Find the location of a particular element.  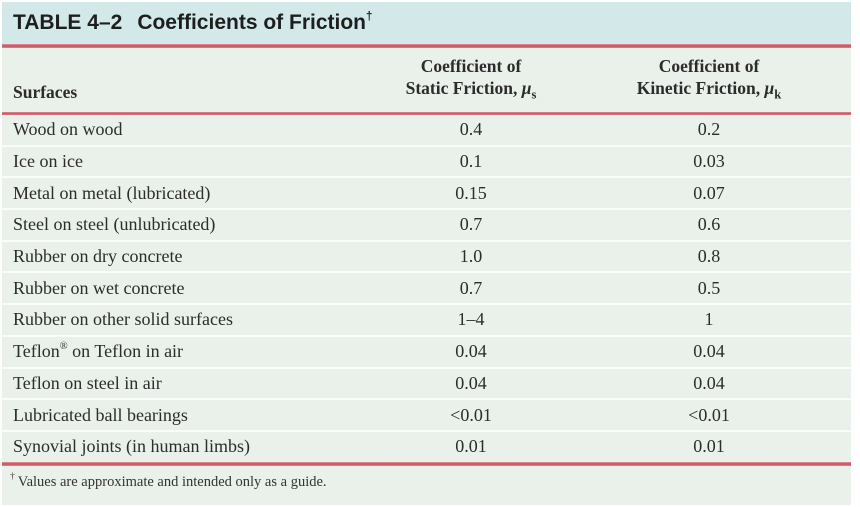

kinetic-value: 0.5 is located at coordinates (709, 287).